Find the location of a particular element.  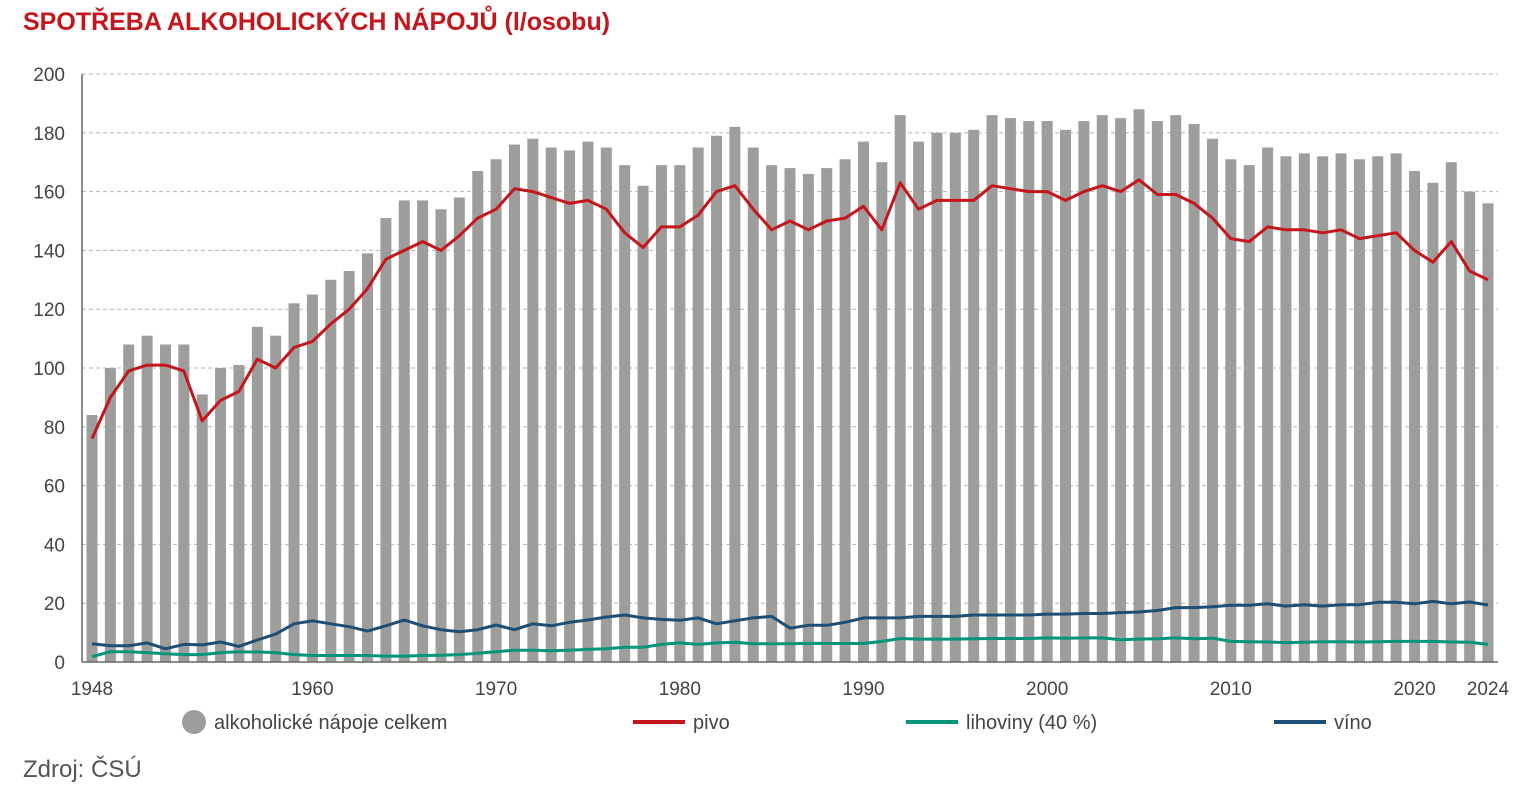

bar-1960 is located at coordinates (312, 478).